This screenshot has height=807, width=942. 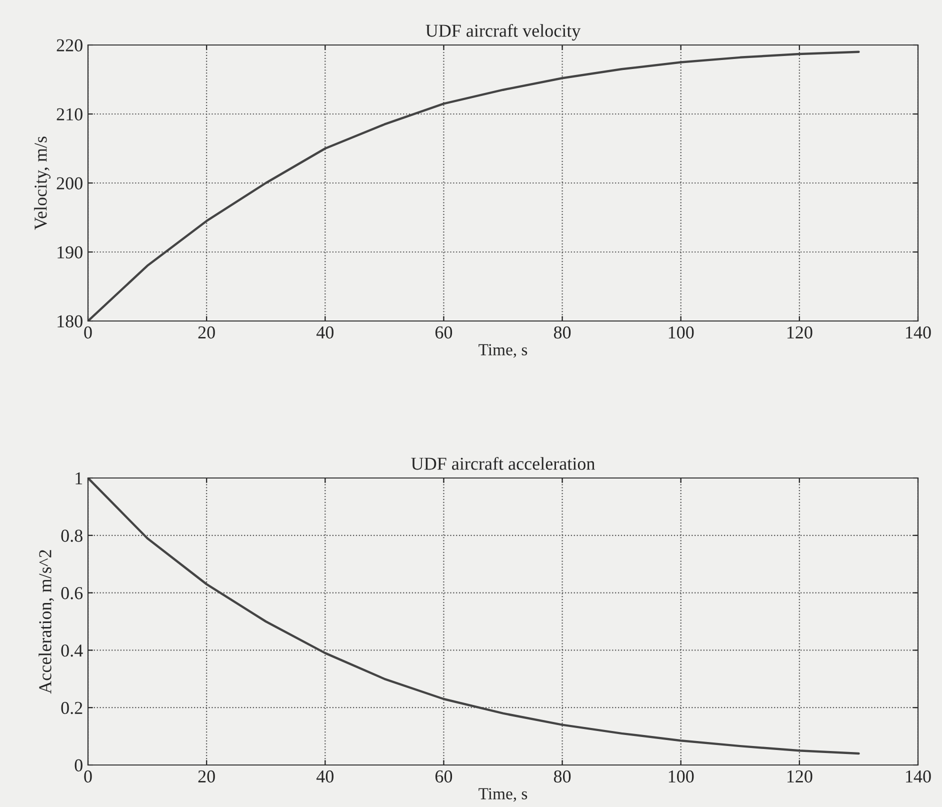 I want to click on y-tick-label: 1, so click(x=79, y=478).